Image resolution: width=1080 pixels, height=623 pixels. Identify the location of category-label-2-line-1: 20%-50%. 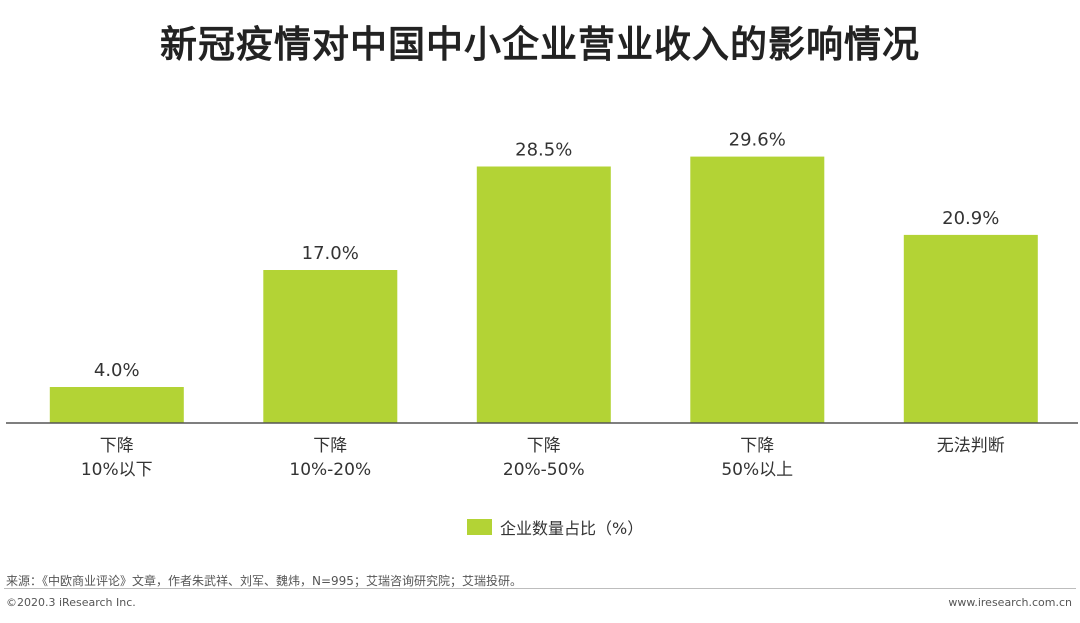
(544, 470).